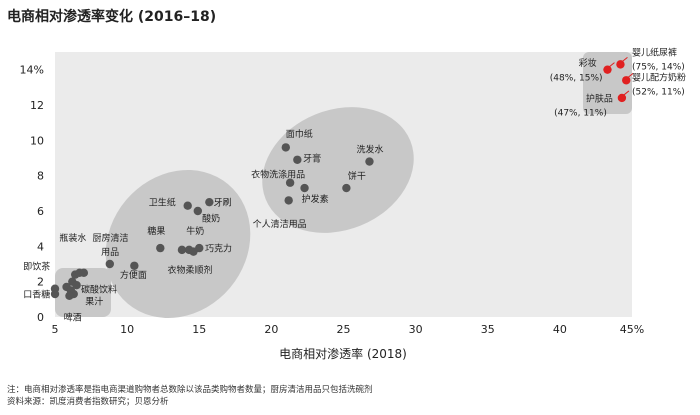 The image size is (700, 415). Describe the element at coordinates (40, 176) in the screenshot. I see `y-tick-label: 8` at that location.